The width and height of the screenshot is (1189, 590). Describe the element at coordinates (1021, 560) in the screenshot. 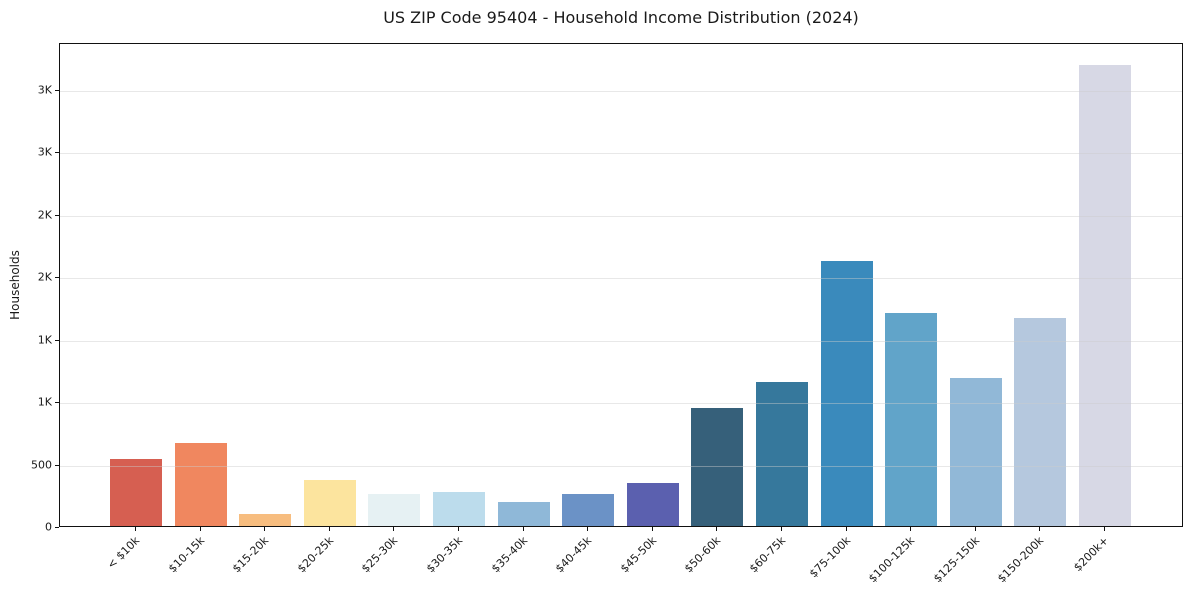

I see `x-tick-label: $150-200k` at that location.